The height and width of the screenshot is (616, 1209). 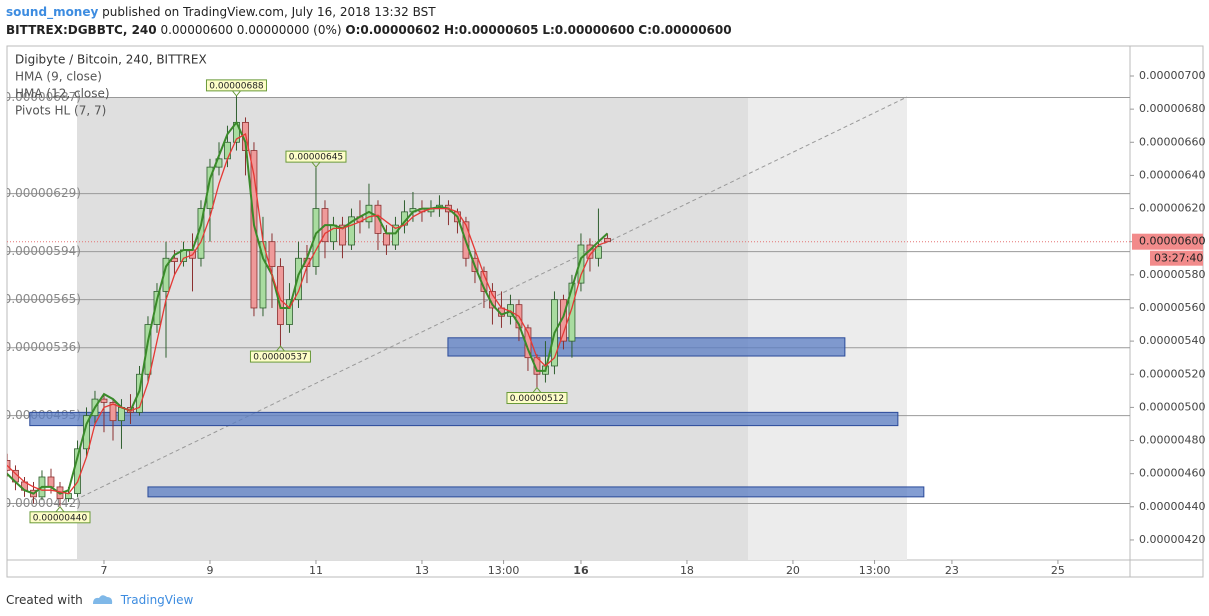 What do you see at coordinates (1172, 274) in the screenshot?
I see `y-tick-label: 0.00000580` at bounding box center [1172, 274].